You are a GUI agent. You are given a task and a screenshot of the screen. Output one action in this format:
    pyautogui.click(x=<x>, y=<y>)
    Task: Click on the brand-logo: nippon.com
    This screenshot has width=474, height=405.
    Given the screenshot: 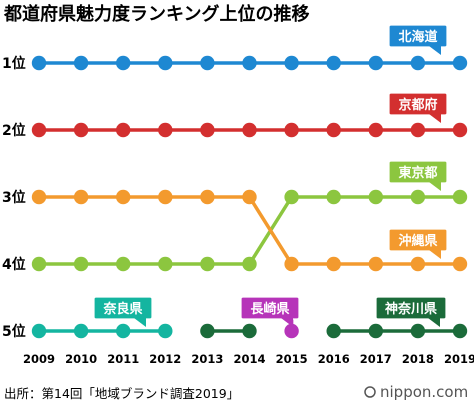 What is the action you would take?
    pyautogui.click(x=416, y=392)
    